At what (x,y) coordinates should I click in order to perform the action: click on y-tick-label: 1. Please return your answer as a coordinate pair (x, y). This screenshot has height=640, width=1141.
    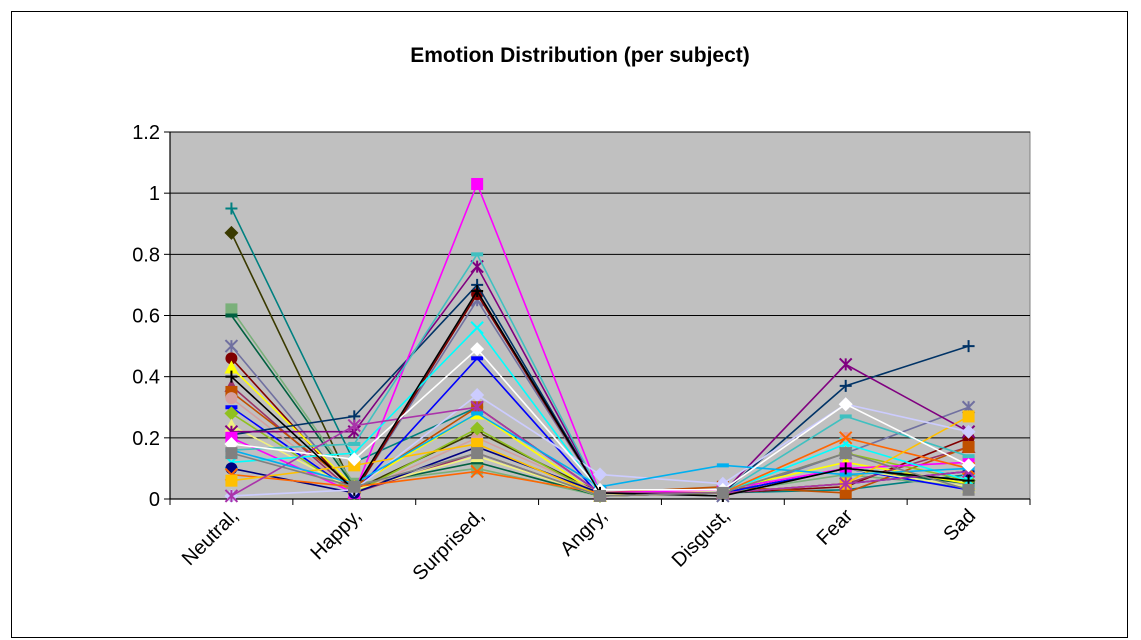
    Looking at the image, I should click on (154, 194).